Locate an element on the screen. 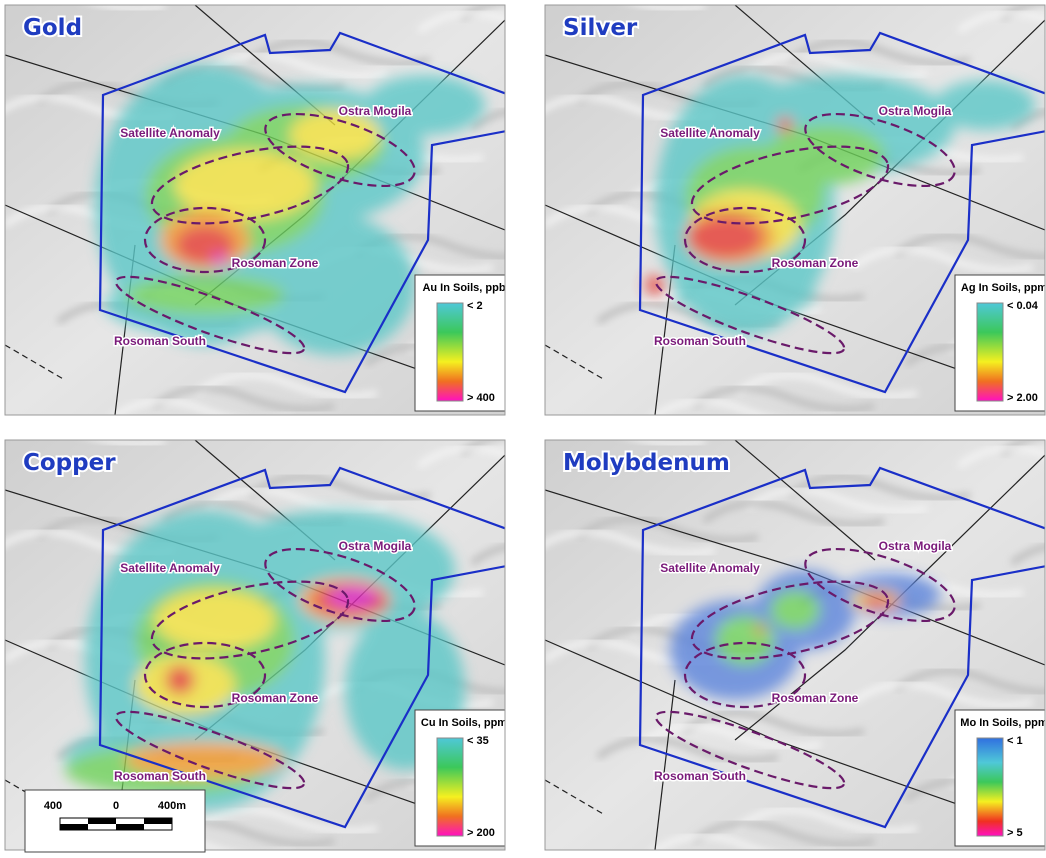  scale-label: 0 is located at coordinates (116, 806).